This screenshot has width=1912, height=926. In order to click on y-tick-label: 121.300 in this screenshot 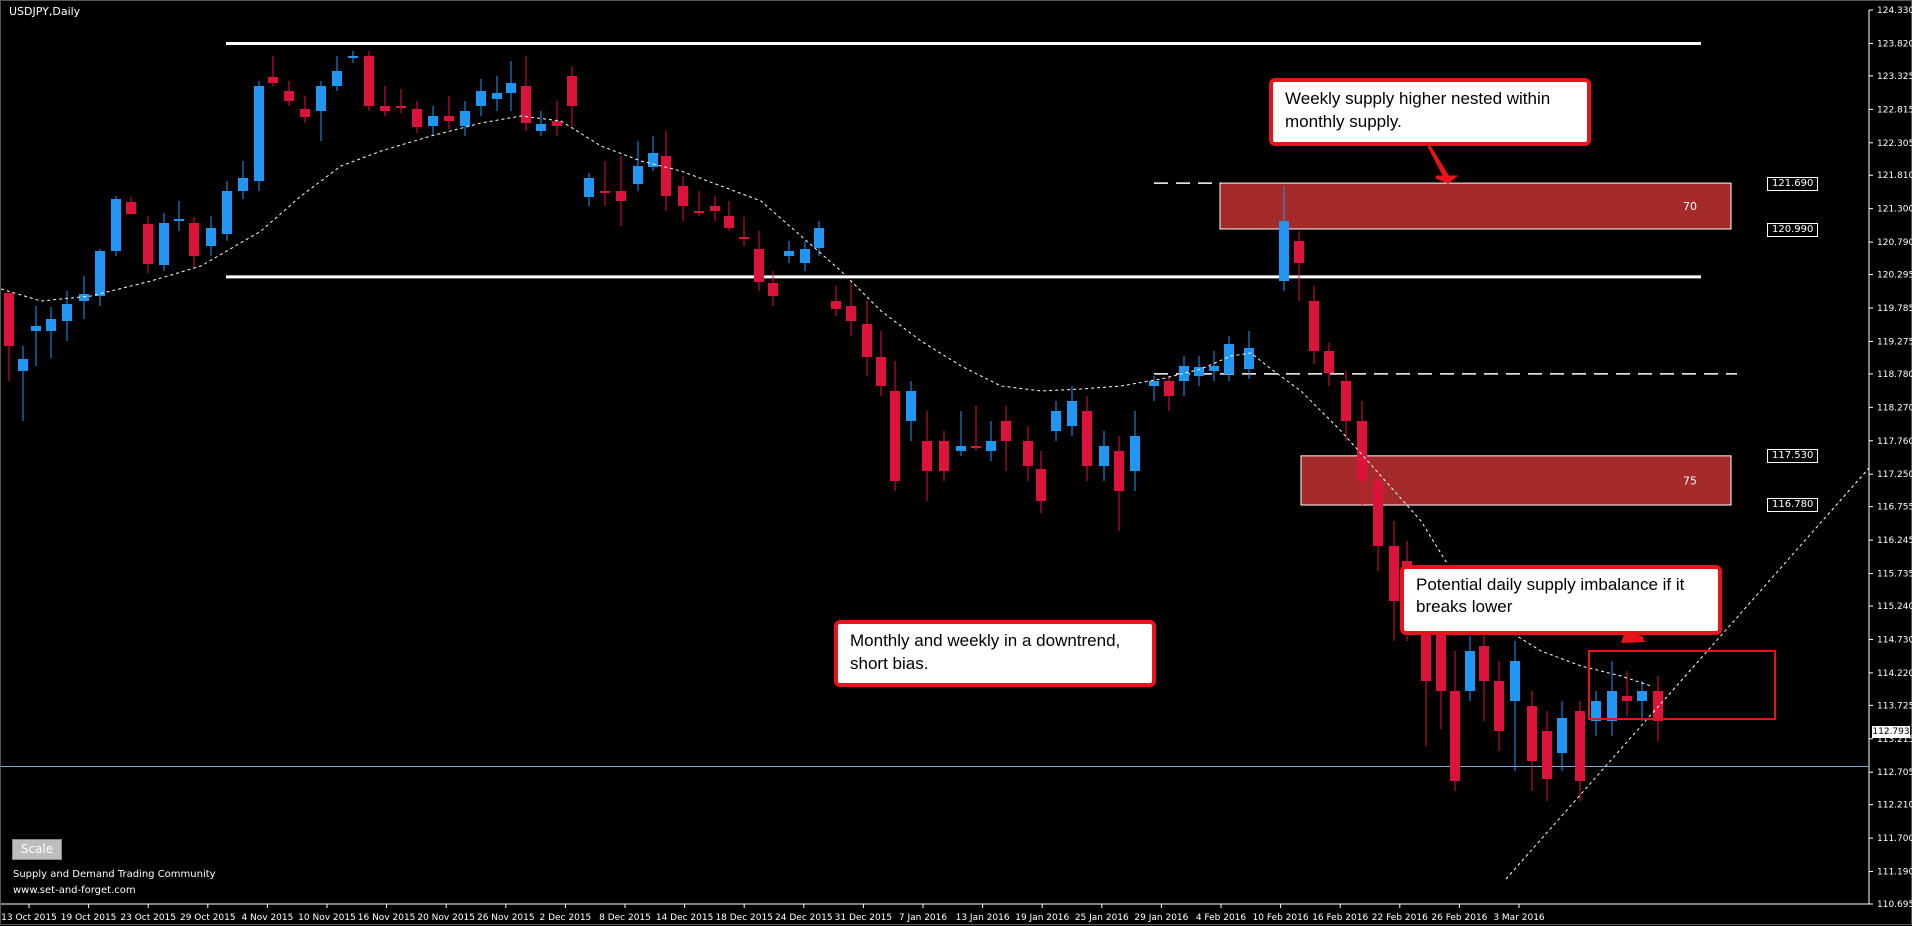, I will do `click(1894, 210)`.